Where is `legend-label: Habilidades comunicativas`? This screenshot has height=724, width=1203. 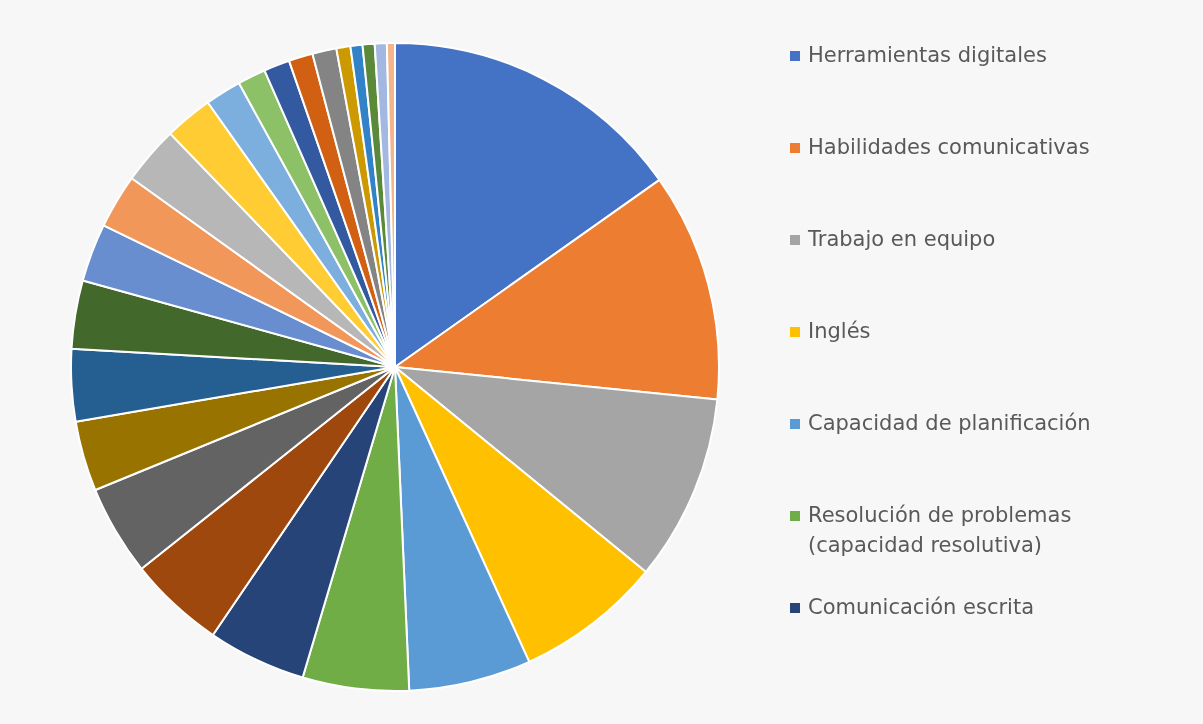
legend-label: Habilidades comunicativas is located at coordinates (949, 147).